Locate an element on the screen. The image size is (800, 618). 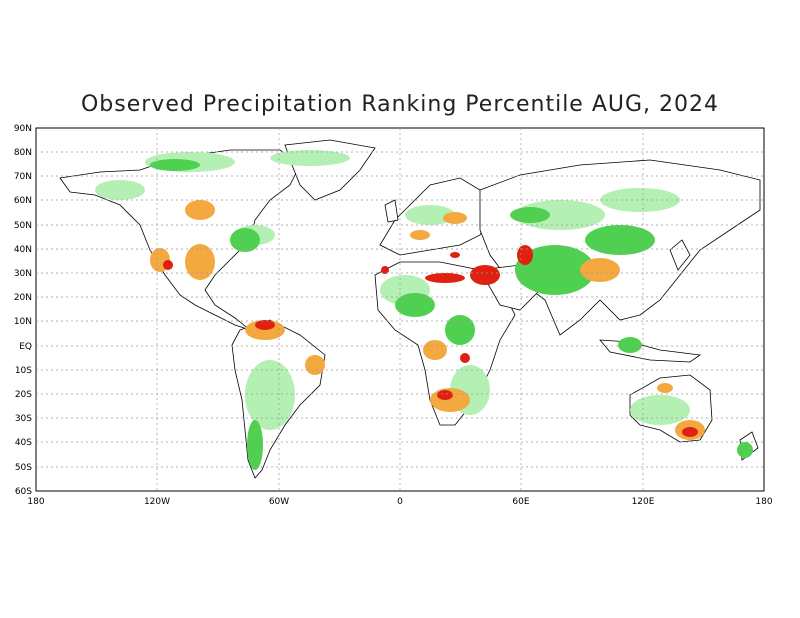
lon-label: 120W is located at coordinates (157, 502).